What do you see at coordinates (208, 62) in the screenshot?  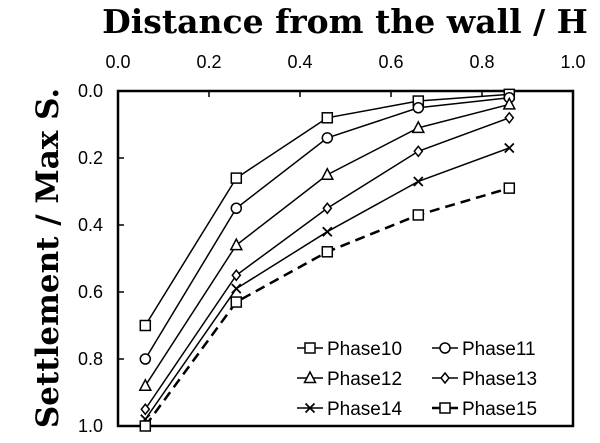 I see `x-tick-label: 0.2` at bounding box center [208, 62].